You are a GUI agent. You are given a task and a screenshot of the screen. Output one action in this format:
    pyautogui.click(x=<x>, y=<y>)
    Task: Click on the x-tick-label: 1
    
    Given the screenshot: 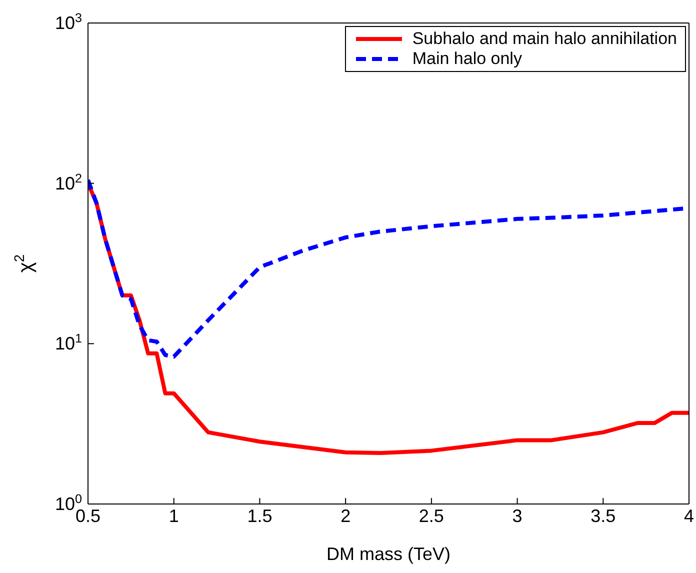 What is the action you would take?
    pyautogui.click(x=173, y=516)
    